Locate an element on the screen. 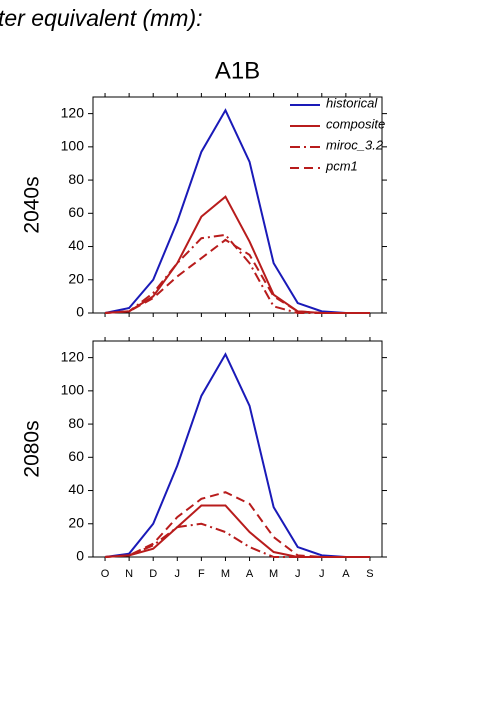 The height and width of the screenshot is (709, 501). x-tick-label: N is located at coordinates (129, 574).